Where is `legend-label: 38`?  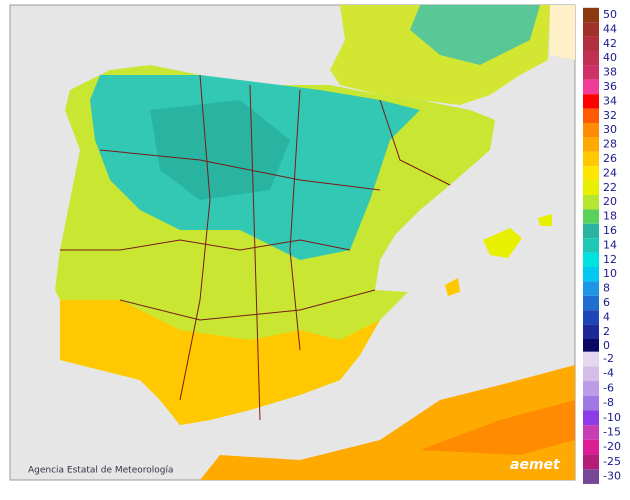 legend-label: 38 is located at coordinates (610, 72).